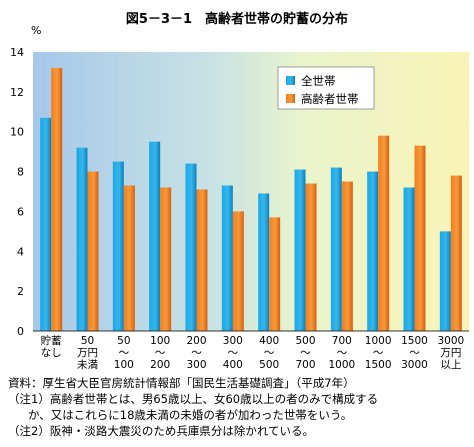  Describe the element at coordinates (124, 353) in the screenshot. I see `x-tick-label-3: 50 ～ 100` at that location.